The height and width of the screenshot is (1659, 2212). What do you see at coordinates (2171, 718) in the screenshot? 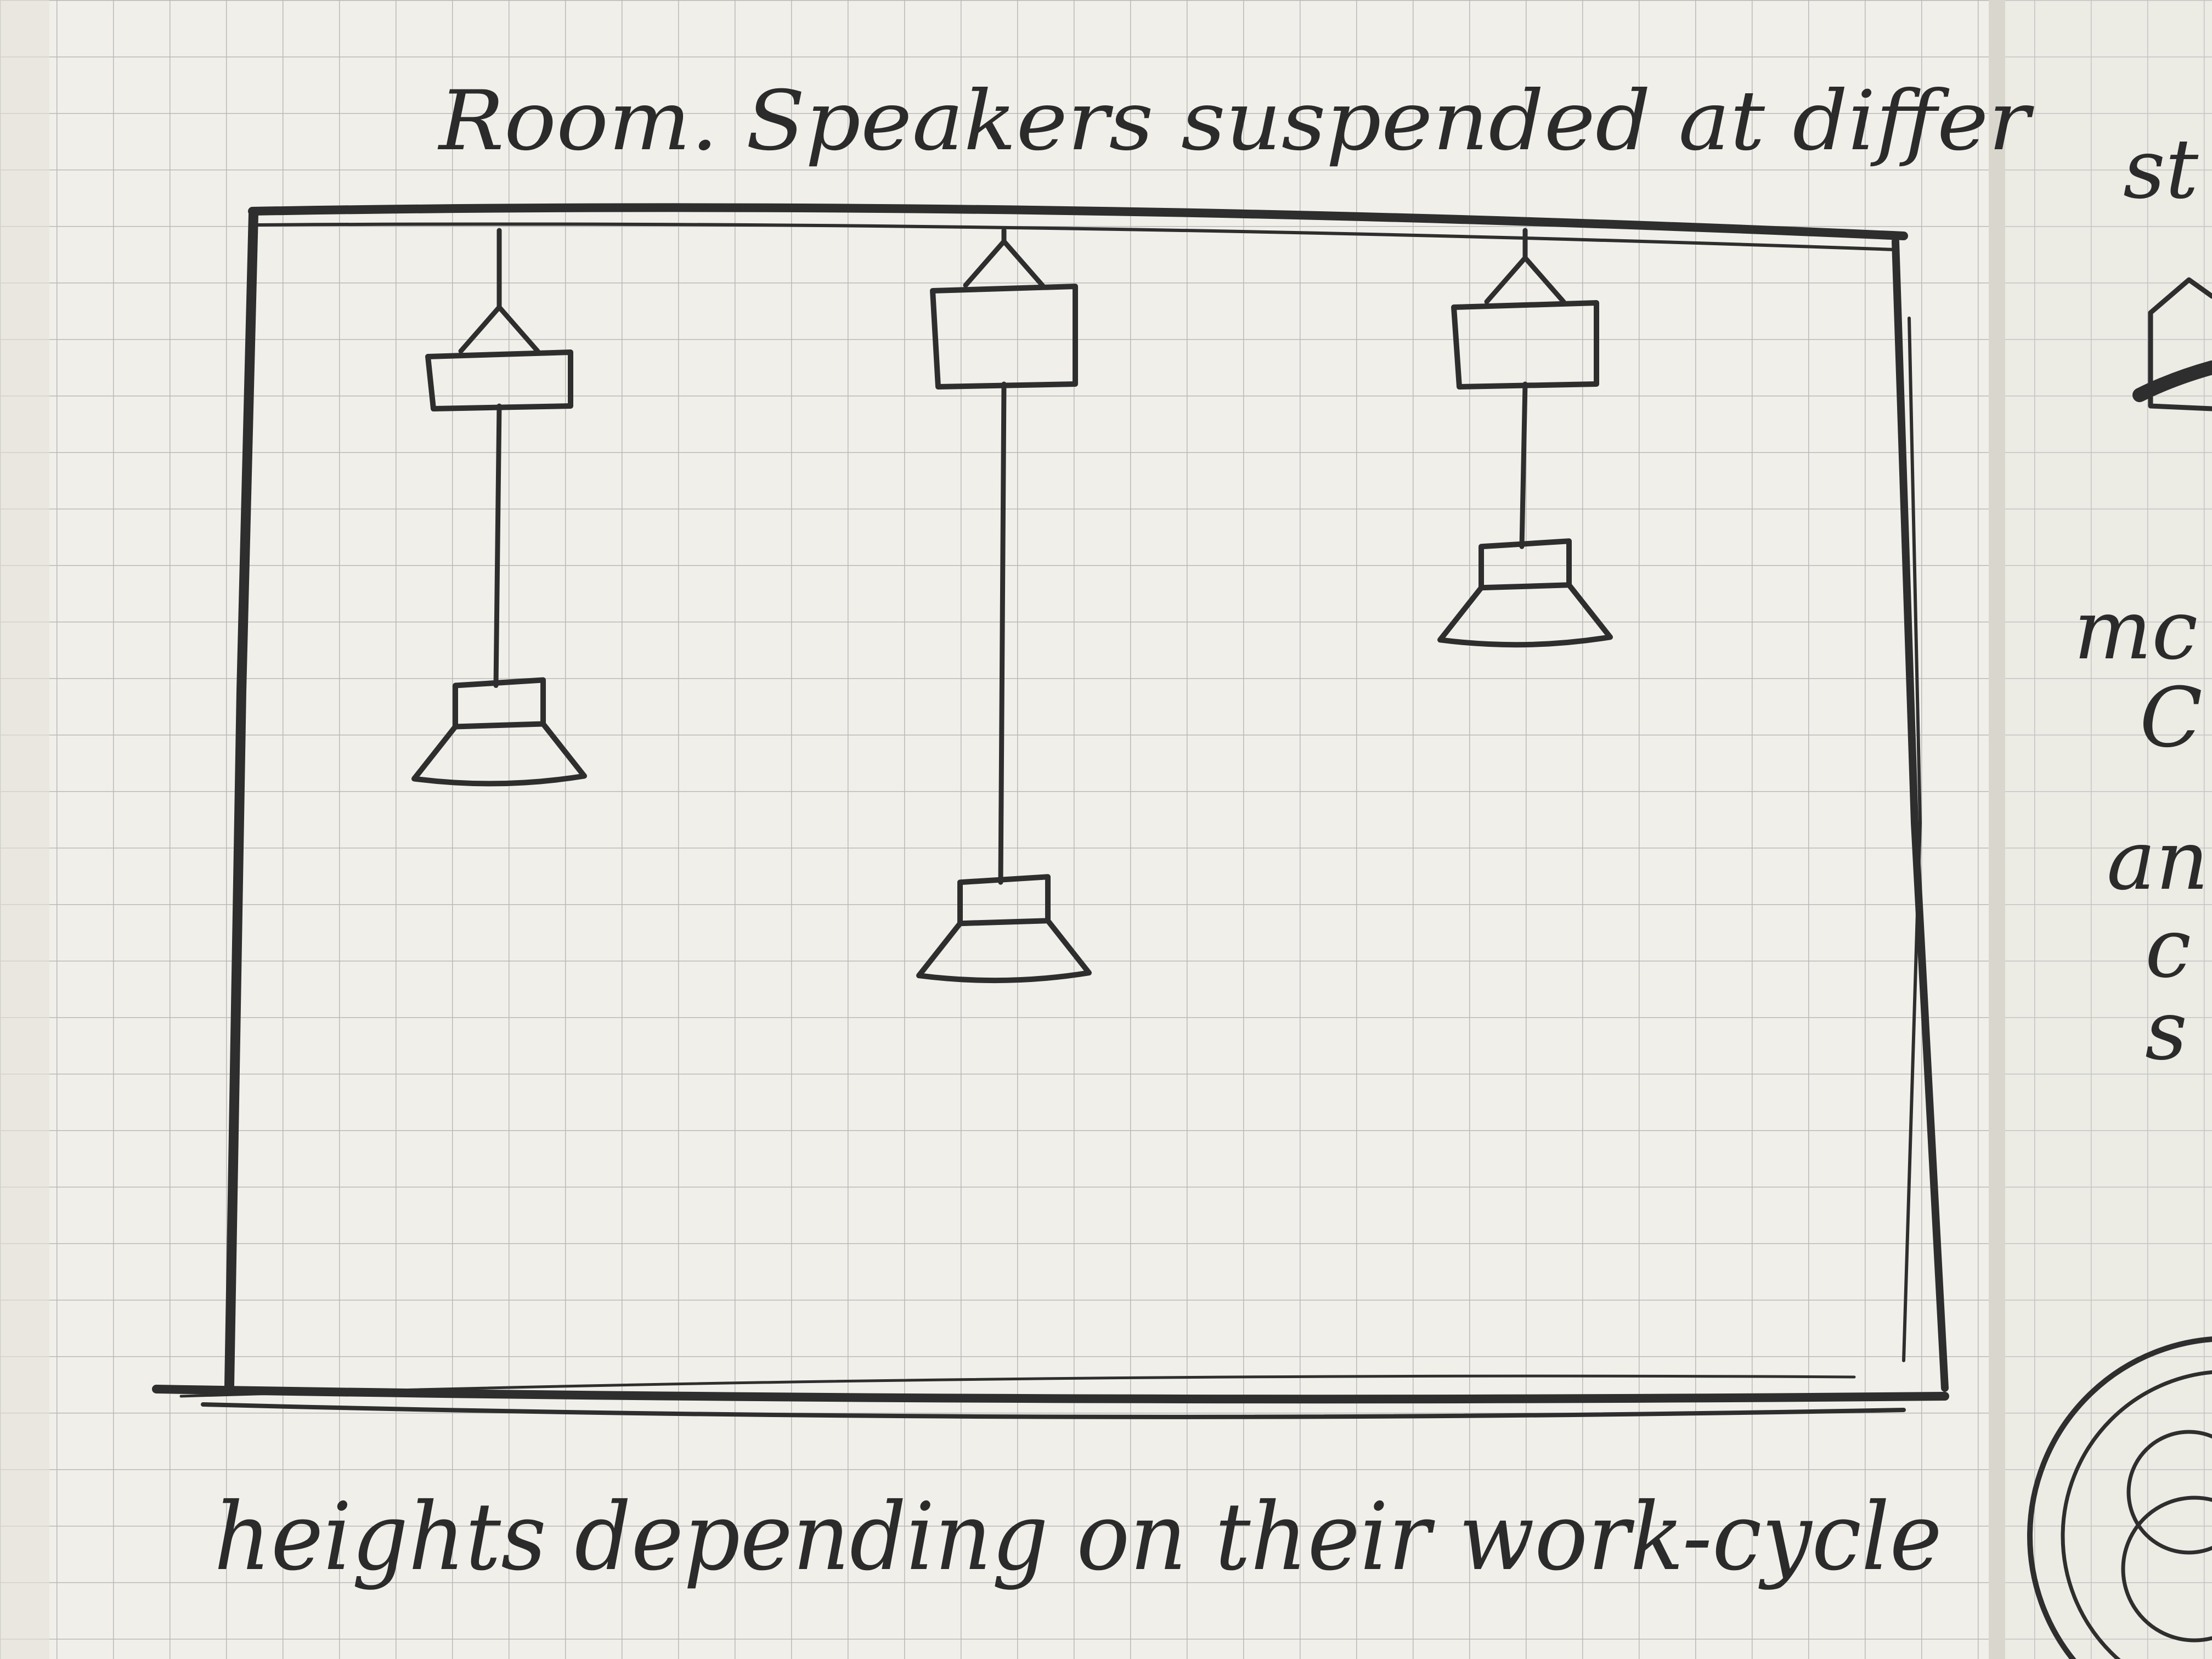
I see `margin-note-3: C` at bounding box center [2171, 718].